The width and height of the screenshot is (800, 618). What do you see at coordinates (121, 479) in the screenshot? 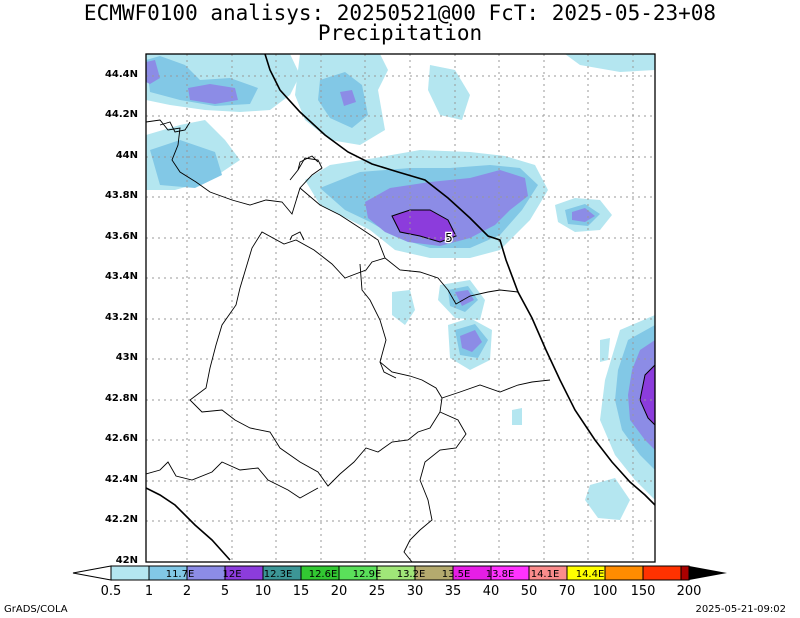
I see `lat-label: 42.4N` at bounding box center [121, 479].